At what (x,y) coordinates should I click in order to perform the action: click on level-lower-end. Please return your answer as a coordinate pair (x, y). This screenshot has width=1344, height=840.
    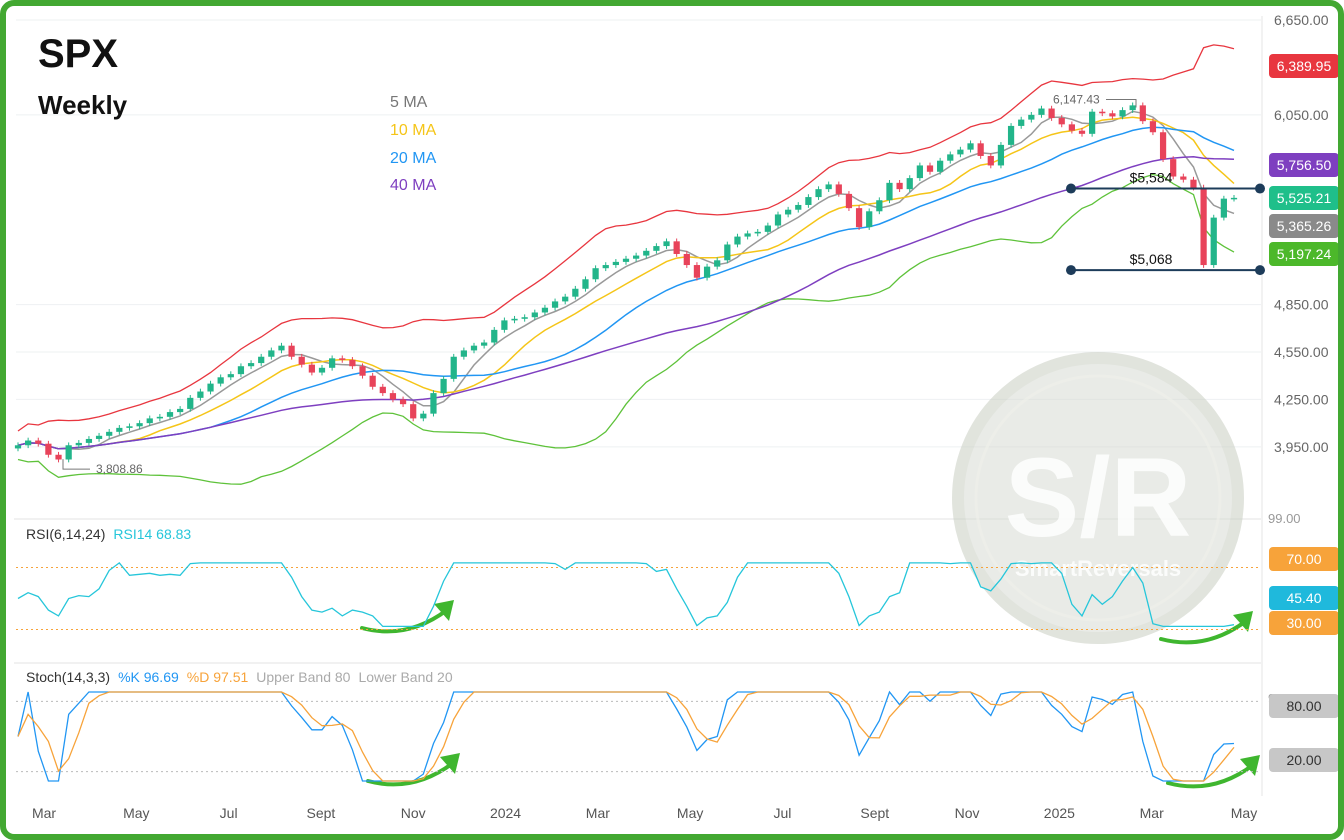
    Looking at the image, I should click on (1260, 270).